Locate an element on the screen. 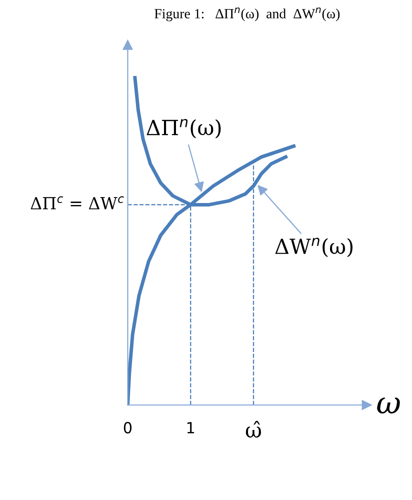  series-label: ΔΠ$^{n}$(ω) is located at coordinates (183, 128).